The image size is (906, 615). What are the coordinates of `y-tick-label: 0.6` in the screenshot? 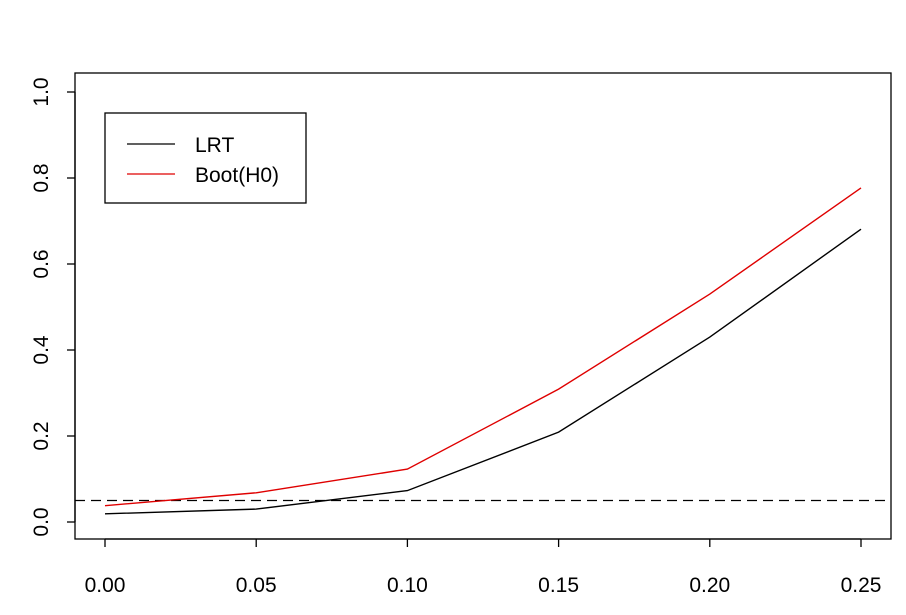 It's located at (41, 263).